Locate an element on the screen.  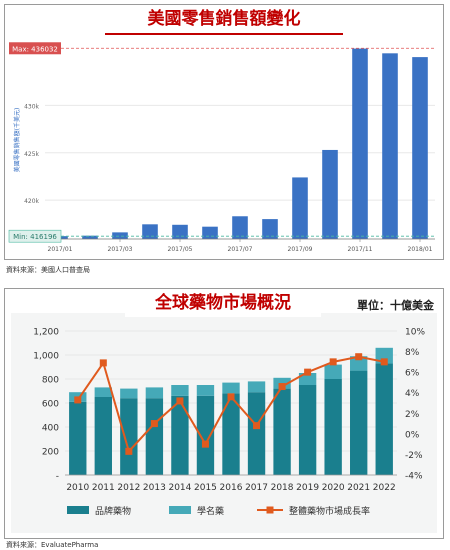
chart1-min-label: Min: 416196 is located at coordinates (35, 237).